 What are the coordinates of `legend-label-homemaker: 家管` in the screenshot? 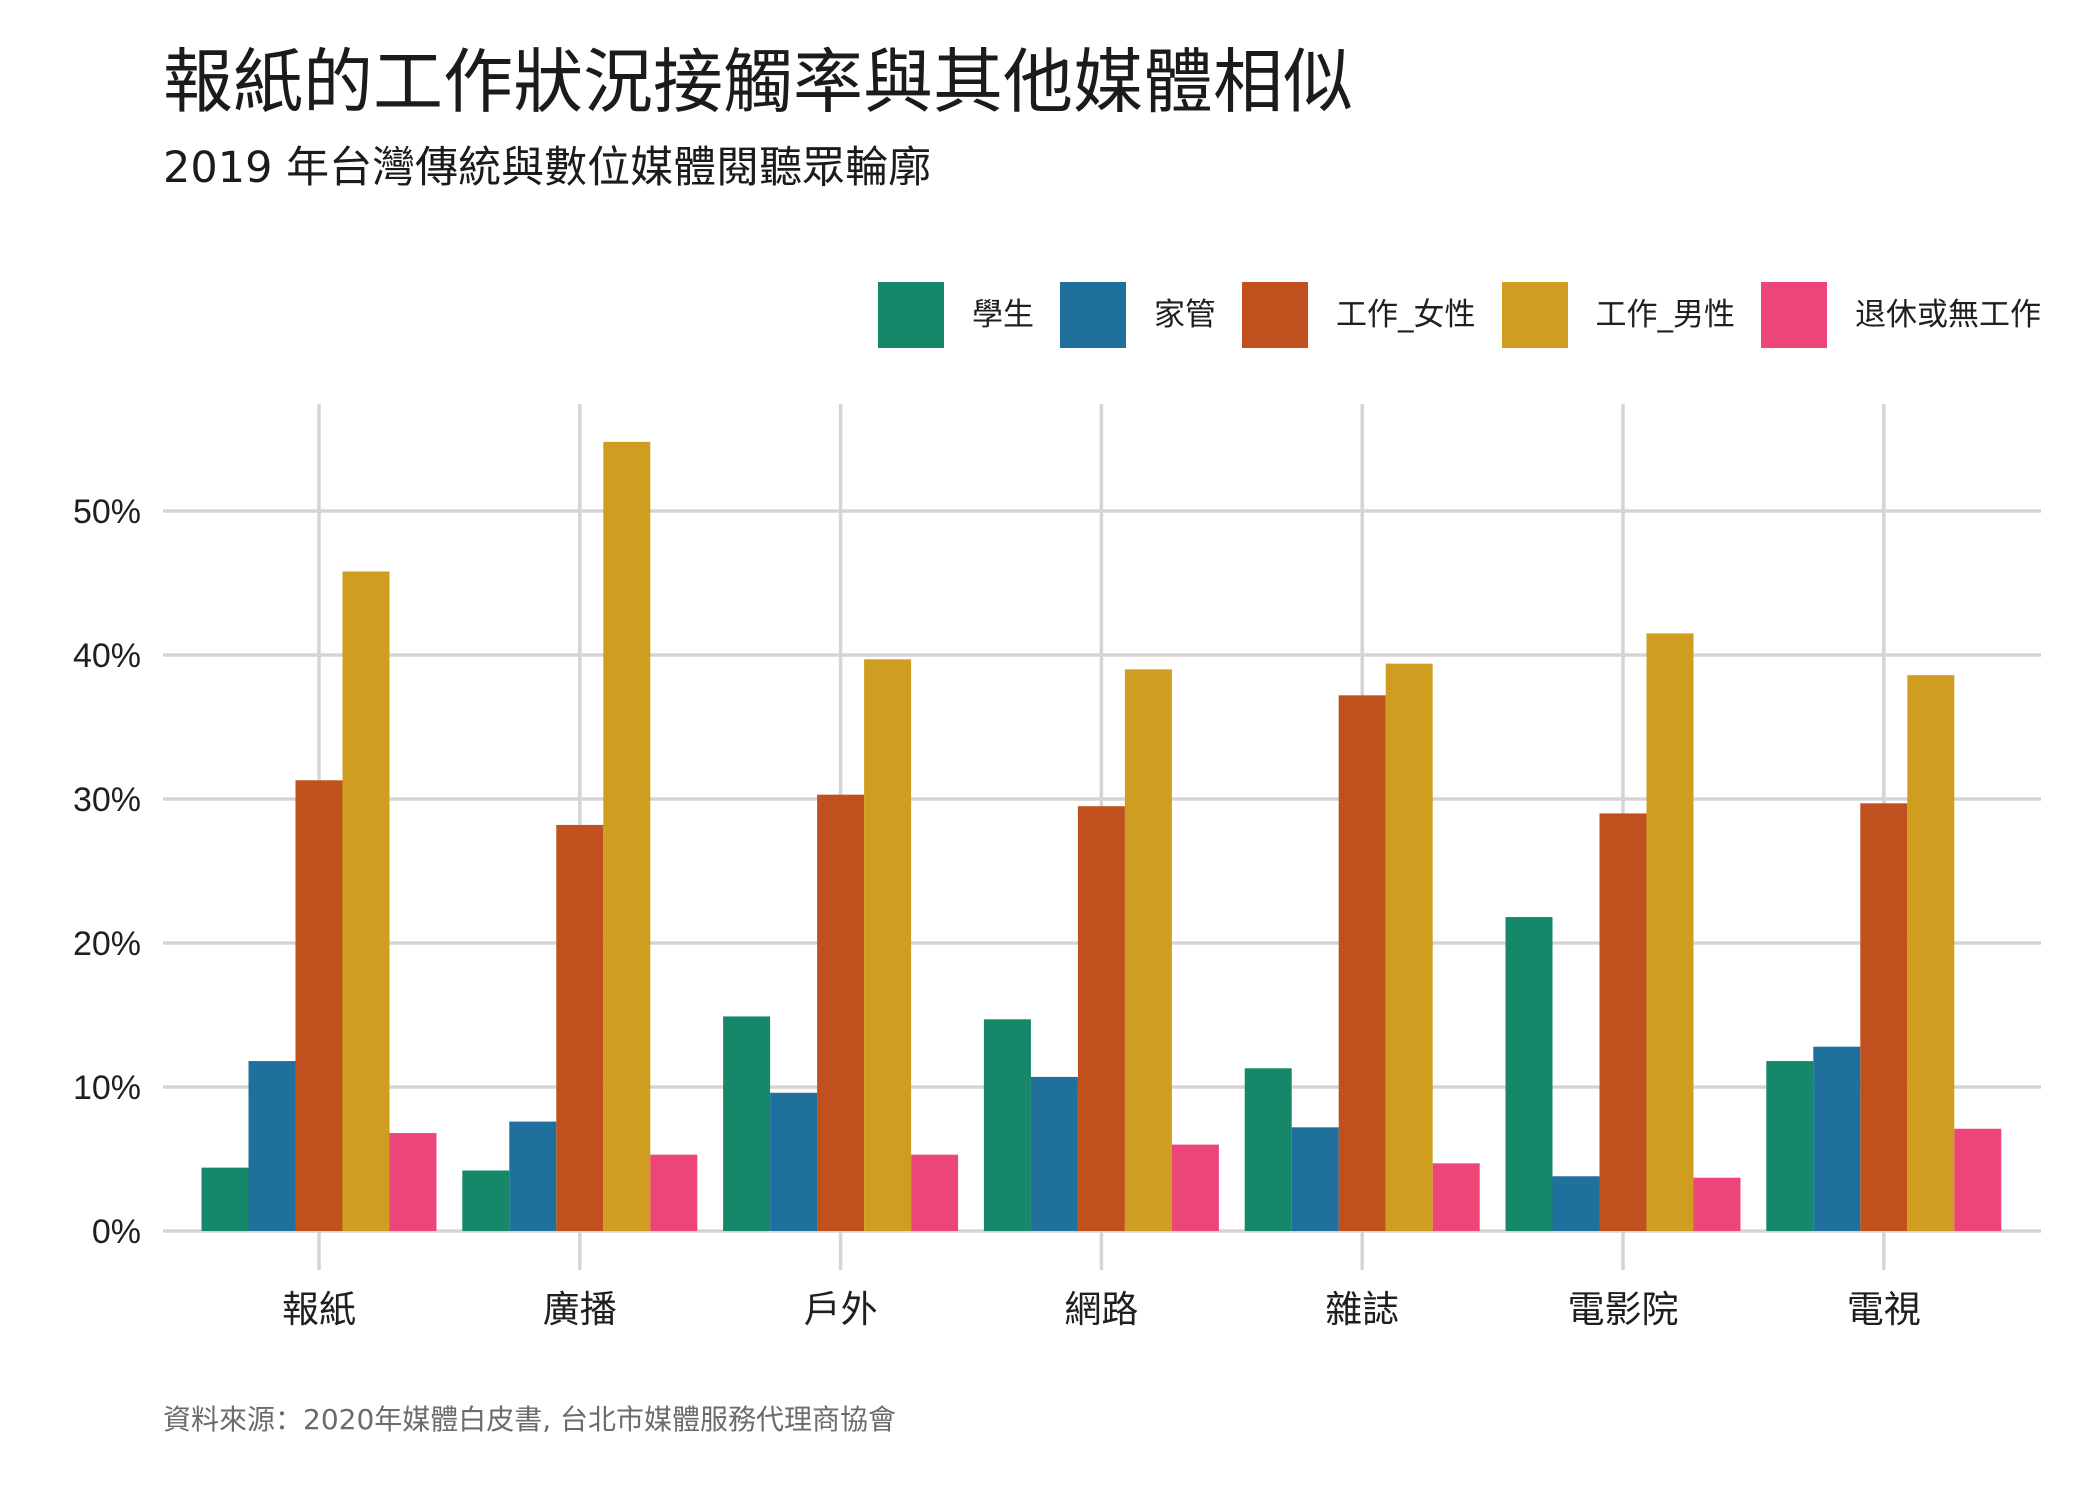 It's located at (1185, 315).